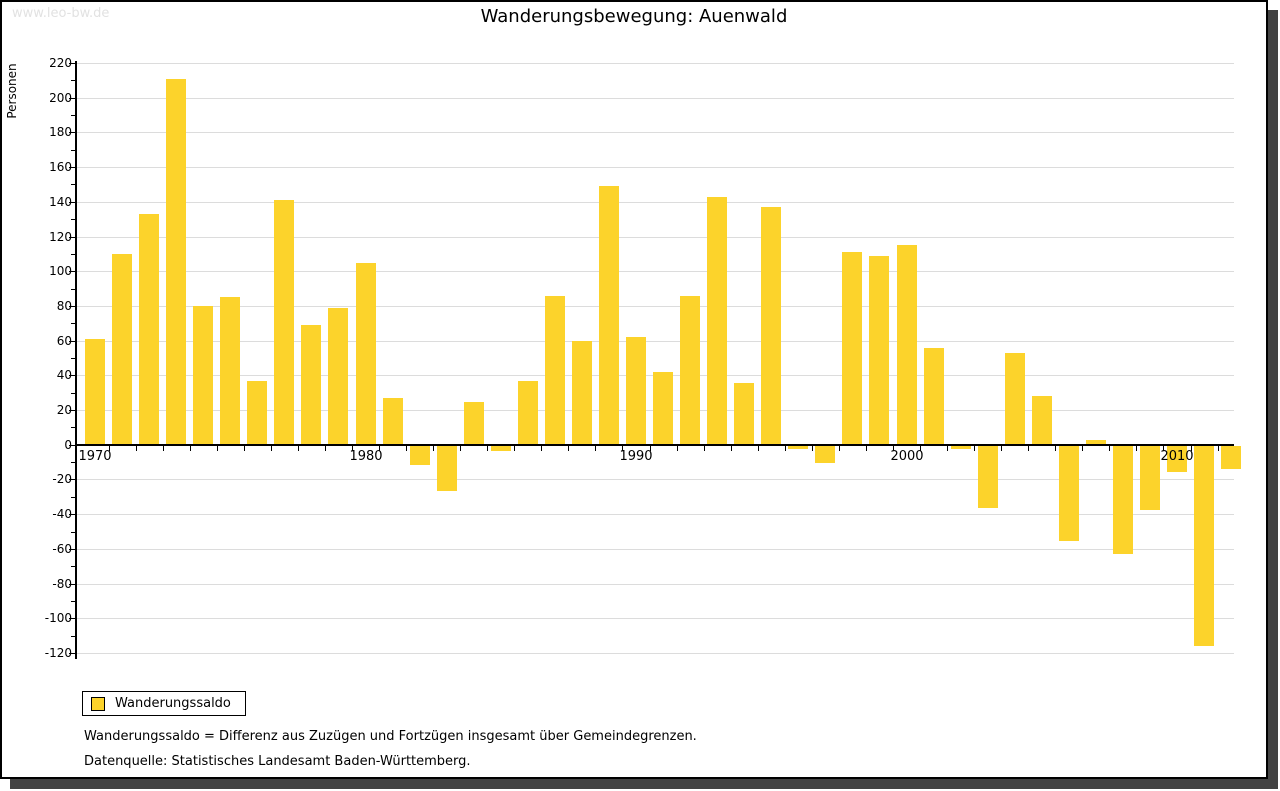 The image size is (1280, 791). I want to click on bar-1996, so click(798, 447).